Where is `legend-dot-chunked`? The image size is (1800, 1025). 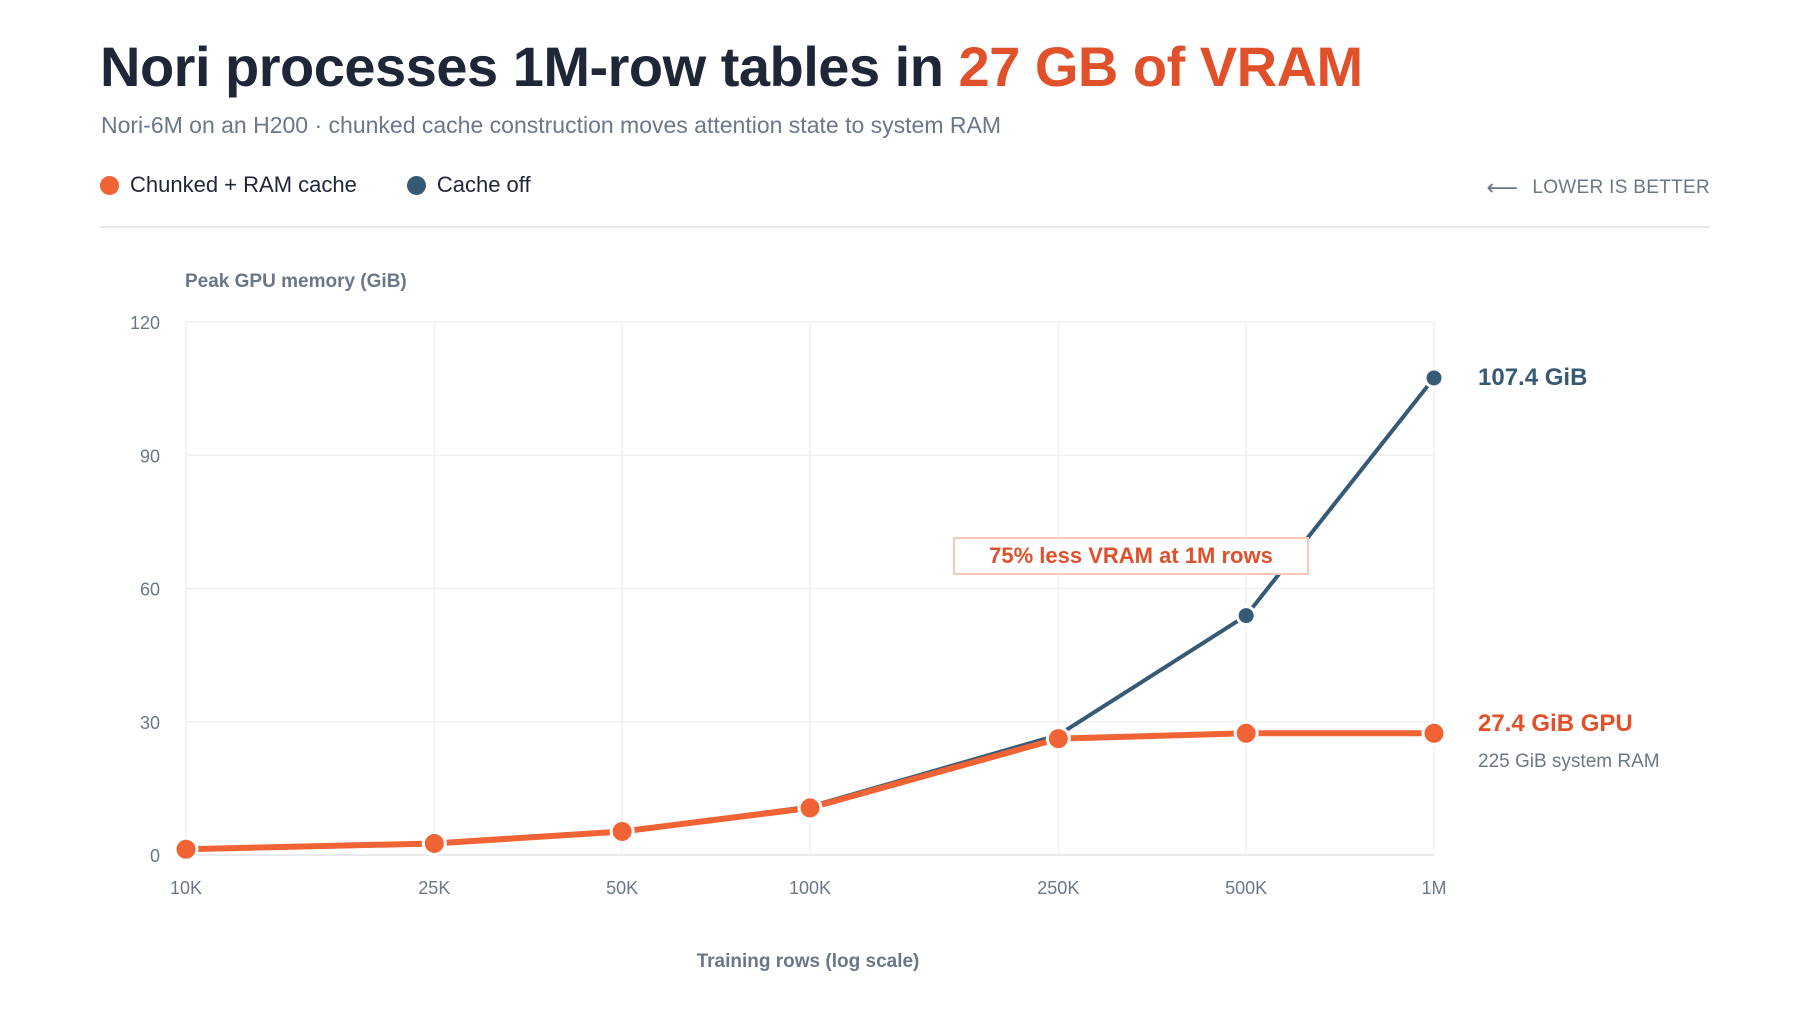 legend-dot-chunked is located at coordinates (109, 185).